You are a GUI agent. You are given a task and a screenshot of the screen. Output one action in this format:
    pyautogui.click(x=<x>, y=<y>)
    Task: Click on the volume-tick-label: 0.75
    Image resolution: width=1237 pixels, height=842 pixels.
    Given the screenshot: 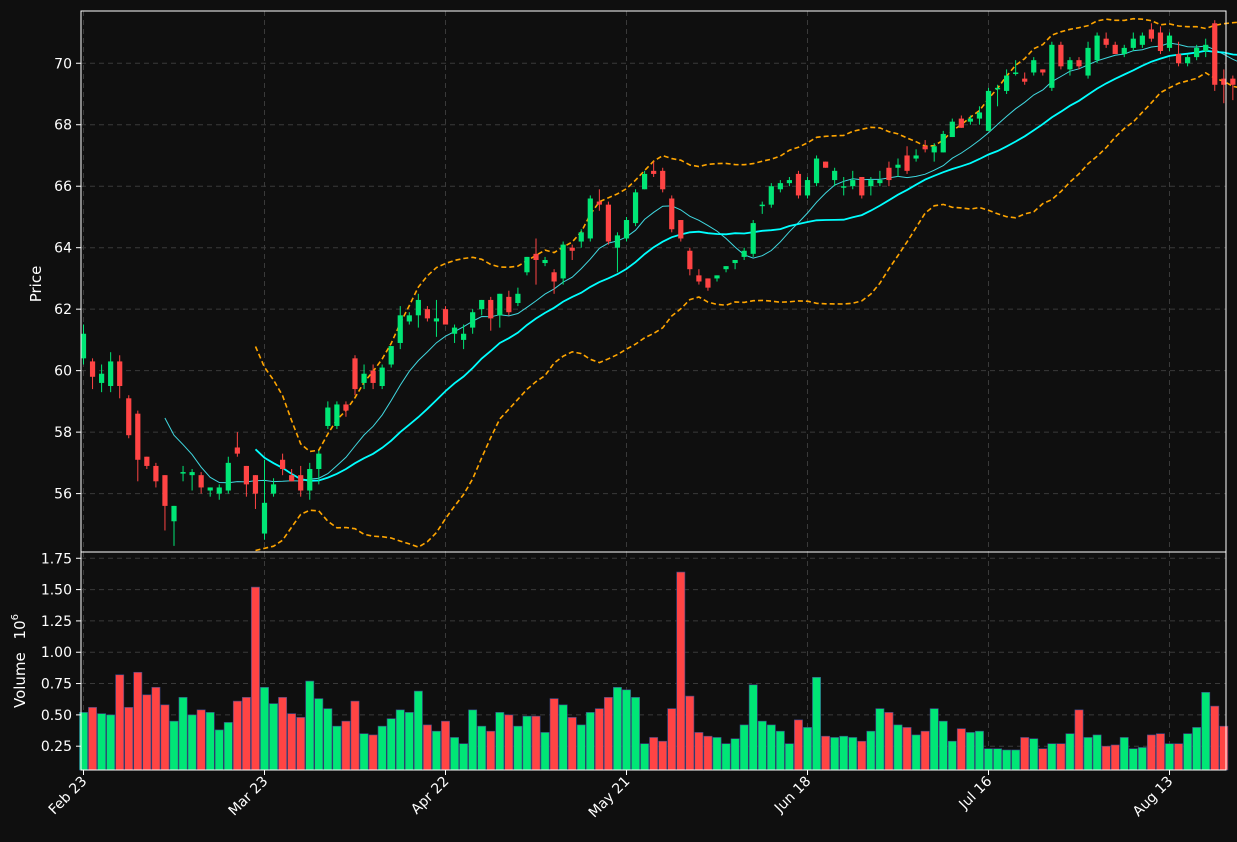 What is the action you would take?
    pyautogui.click(x=56, y=685)
    